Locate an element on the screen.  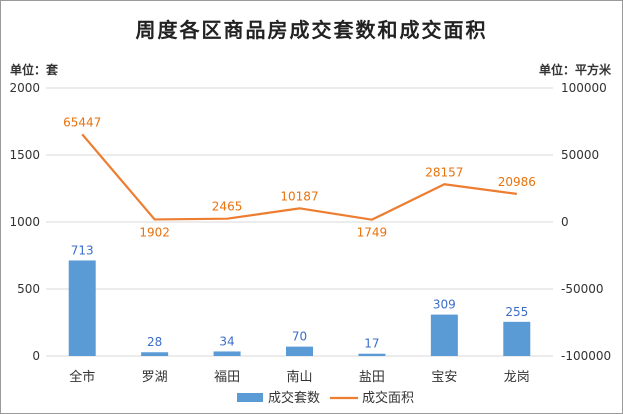
line-data-label: 1749 is located at coordinates (372, 233).